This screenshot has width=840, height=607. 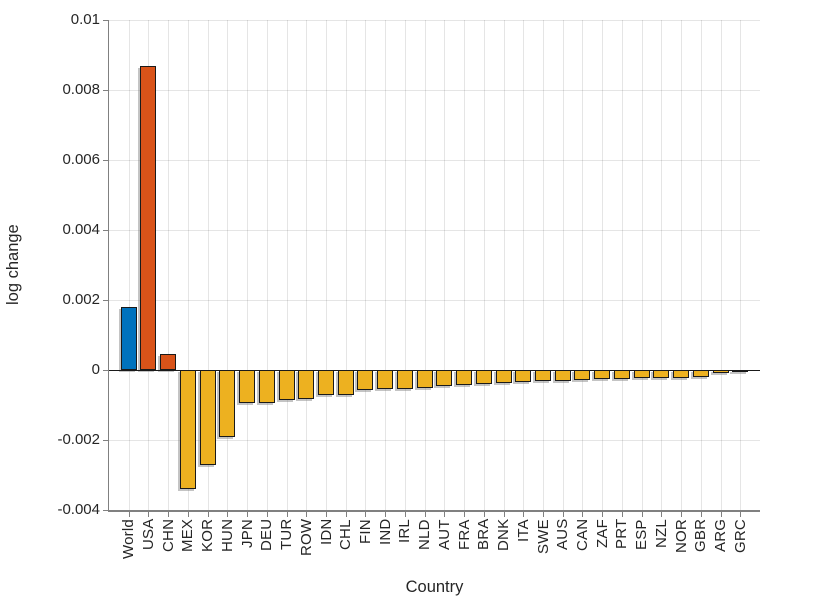 What do you see at coordinates (81, 89) in the screenshot?
I see `y-tick-label: 0.008` at bounding box center [81, 89].